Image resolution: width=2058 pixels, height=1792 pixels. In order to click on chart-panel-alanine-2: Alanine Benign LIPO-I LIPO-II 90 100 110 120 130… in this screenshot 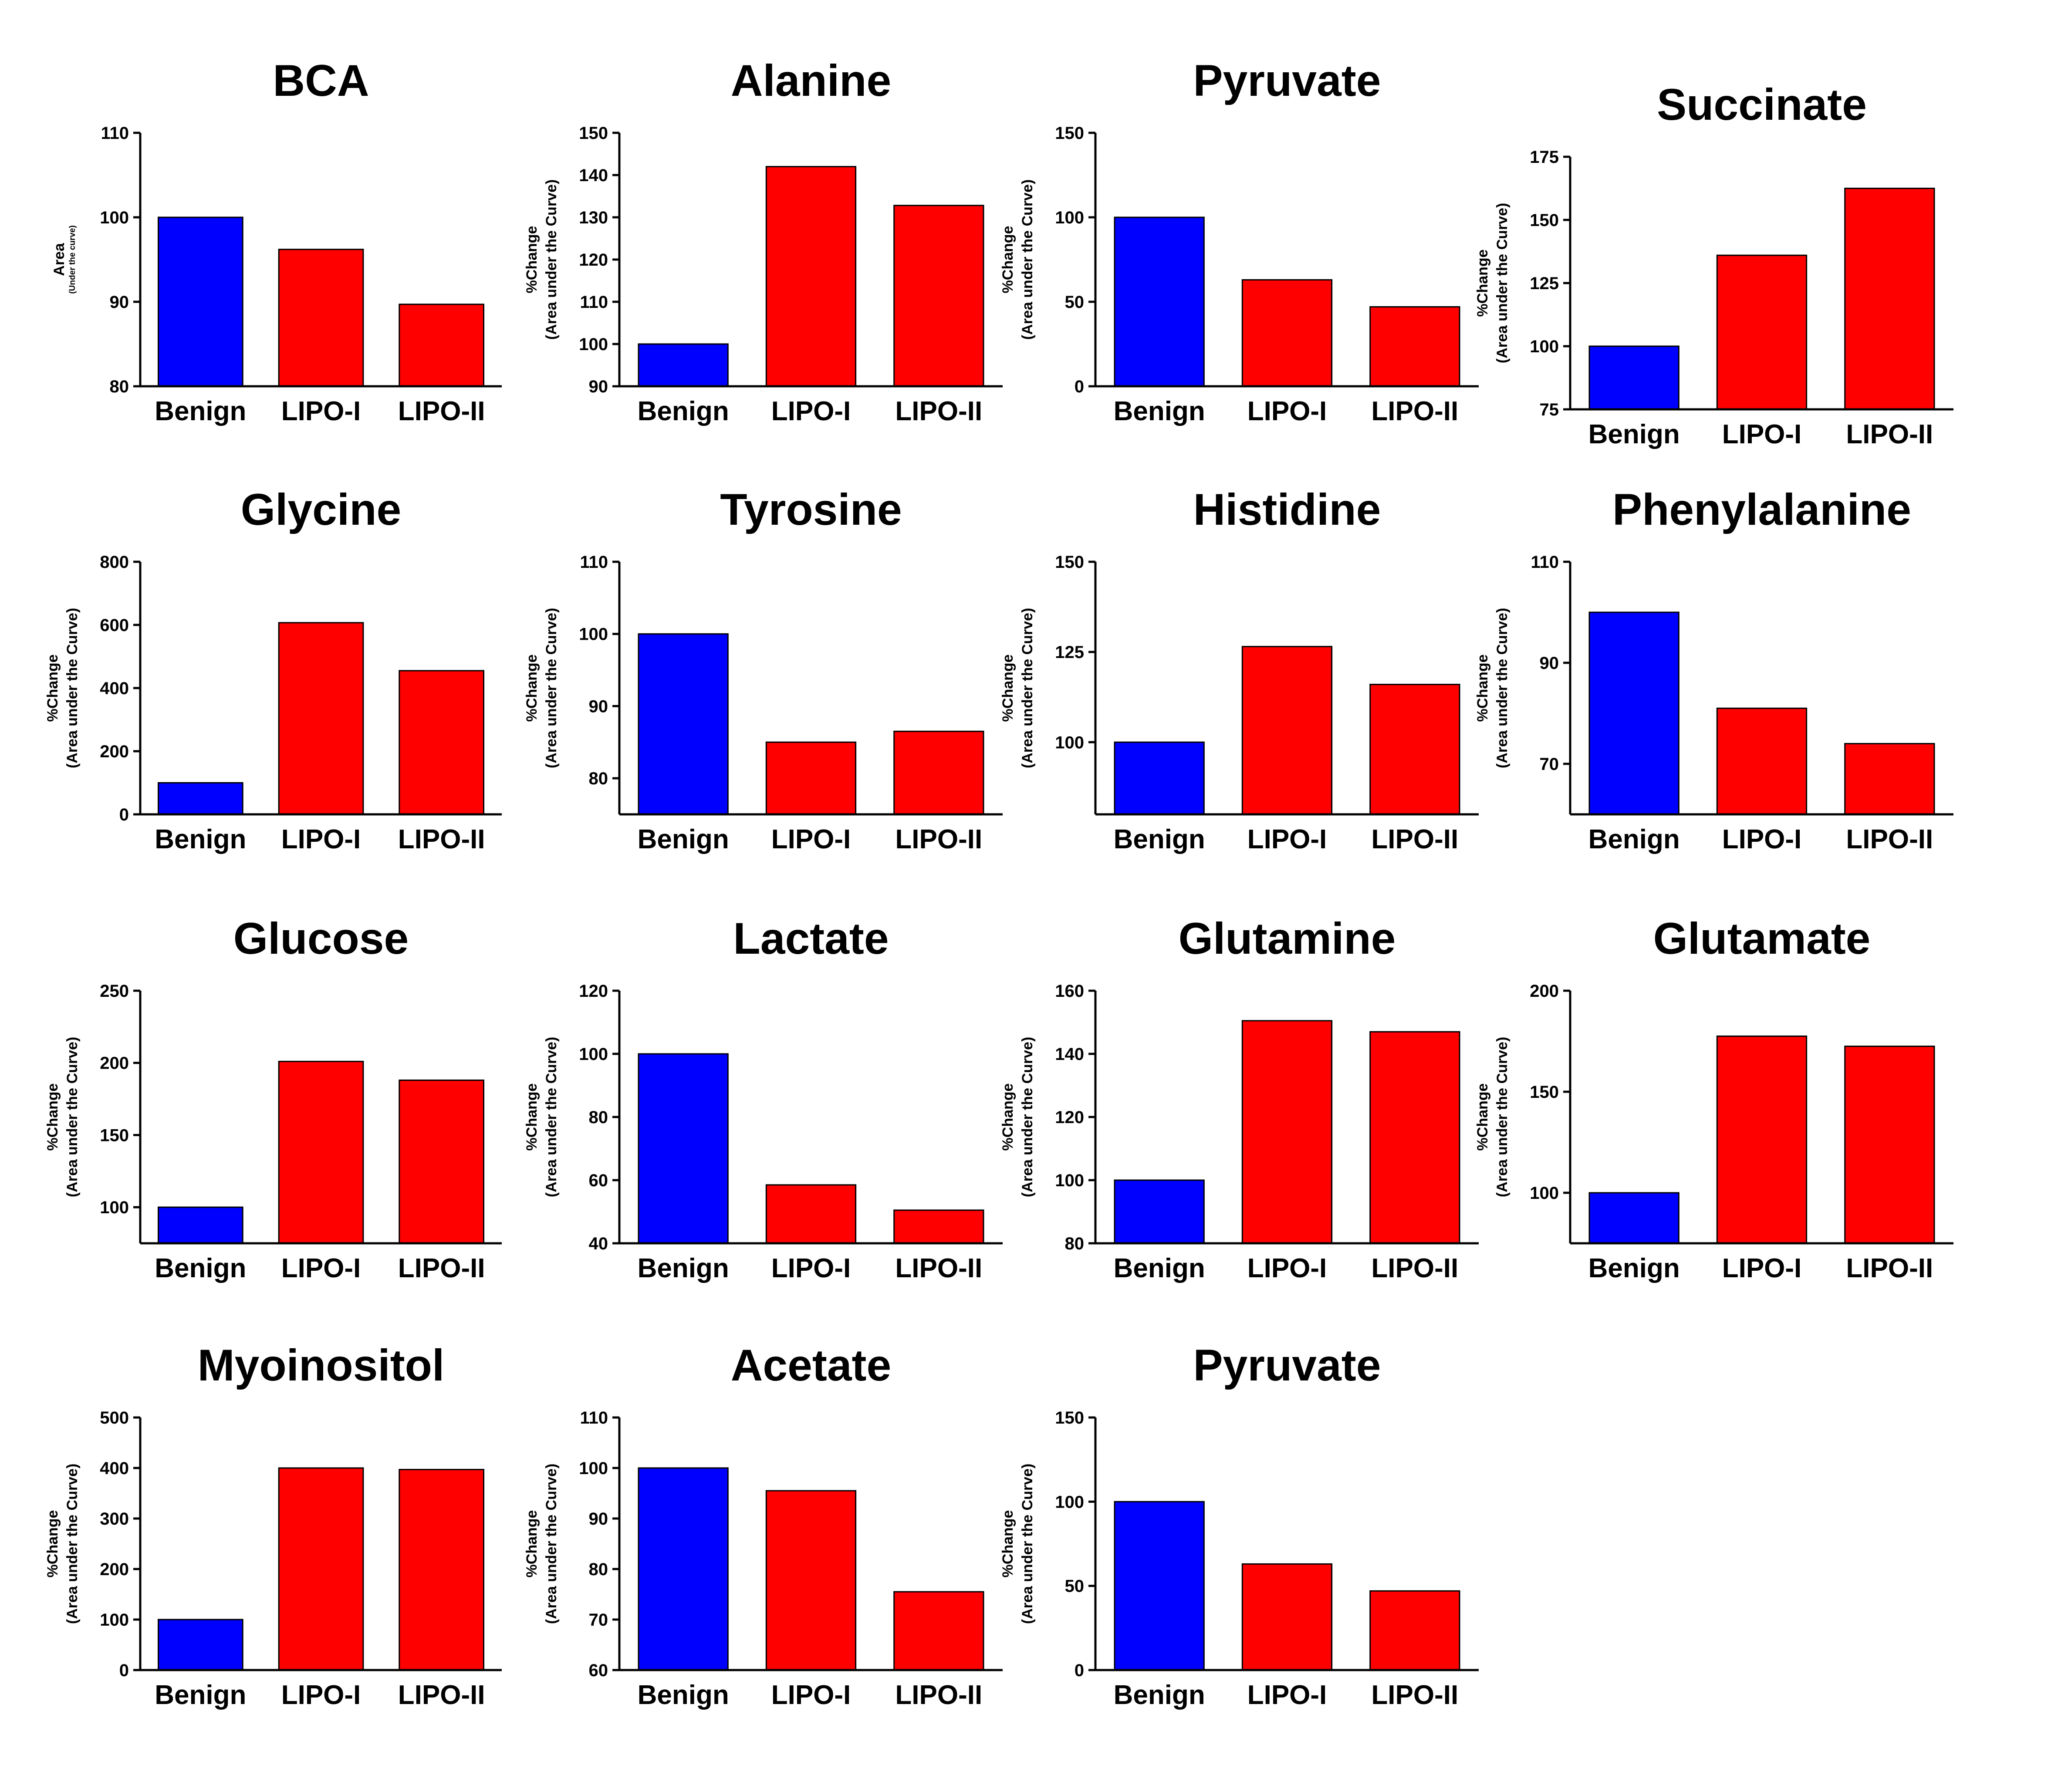, I will do `click(763, 241)`.